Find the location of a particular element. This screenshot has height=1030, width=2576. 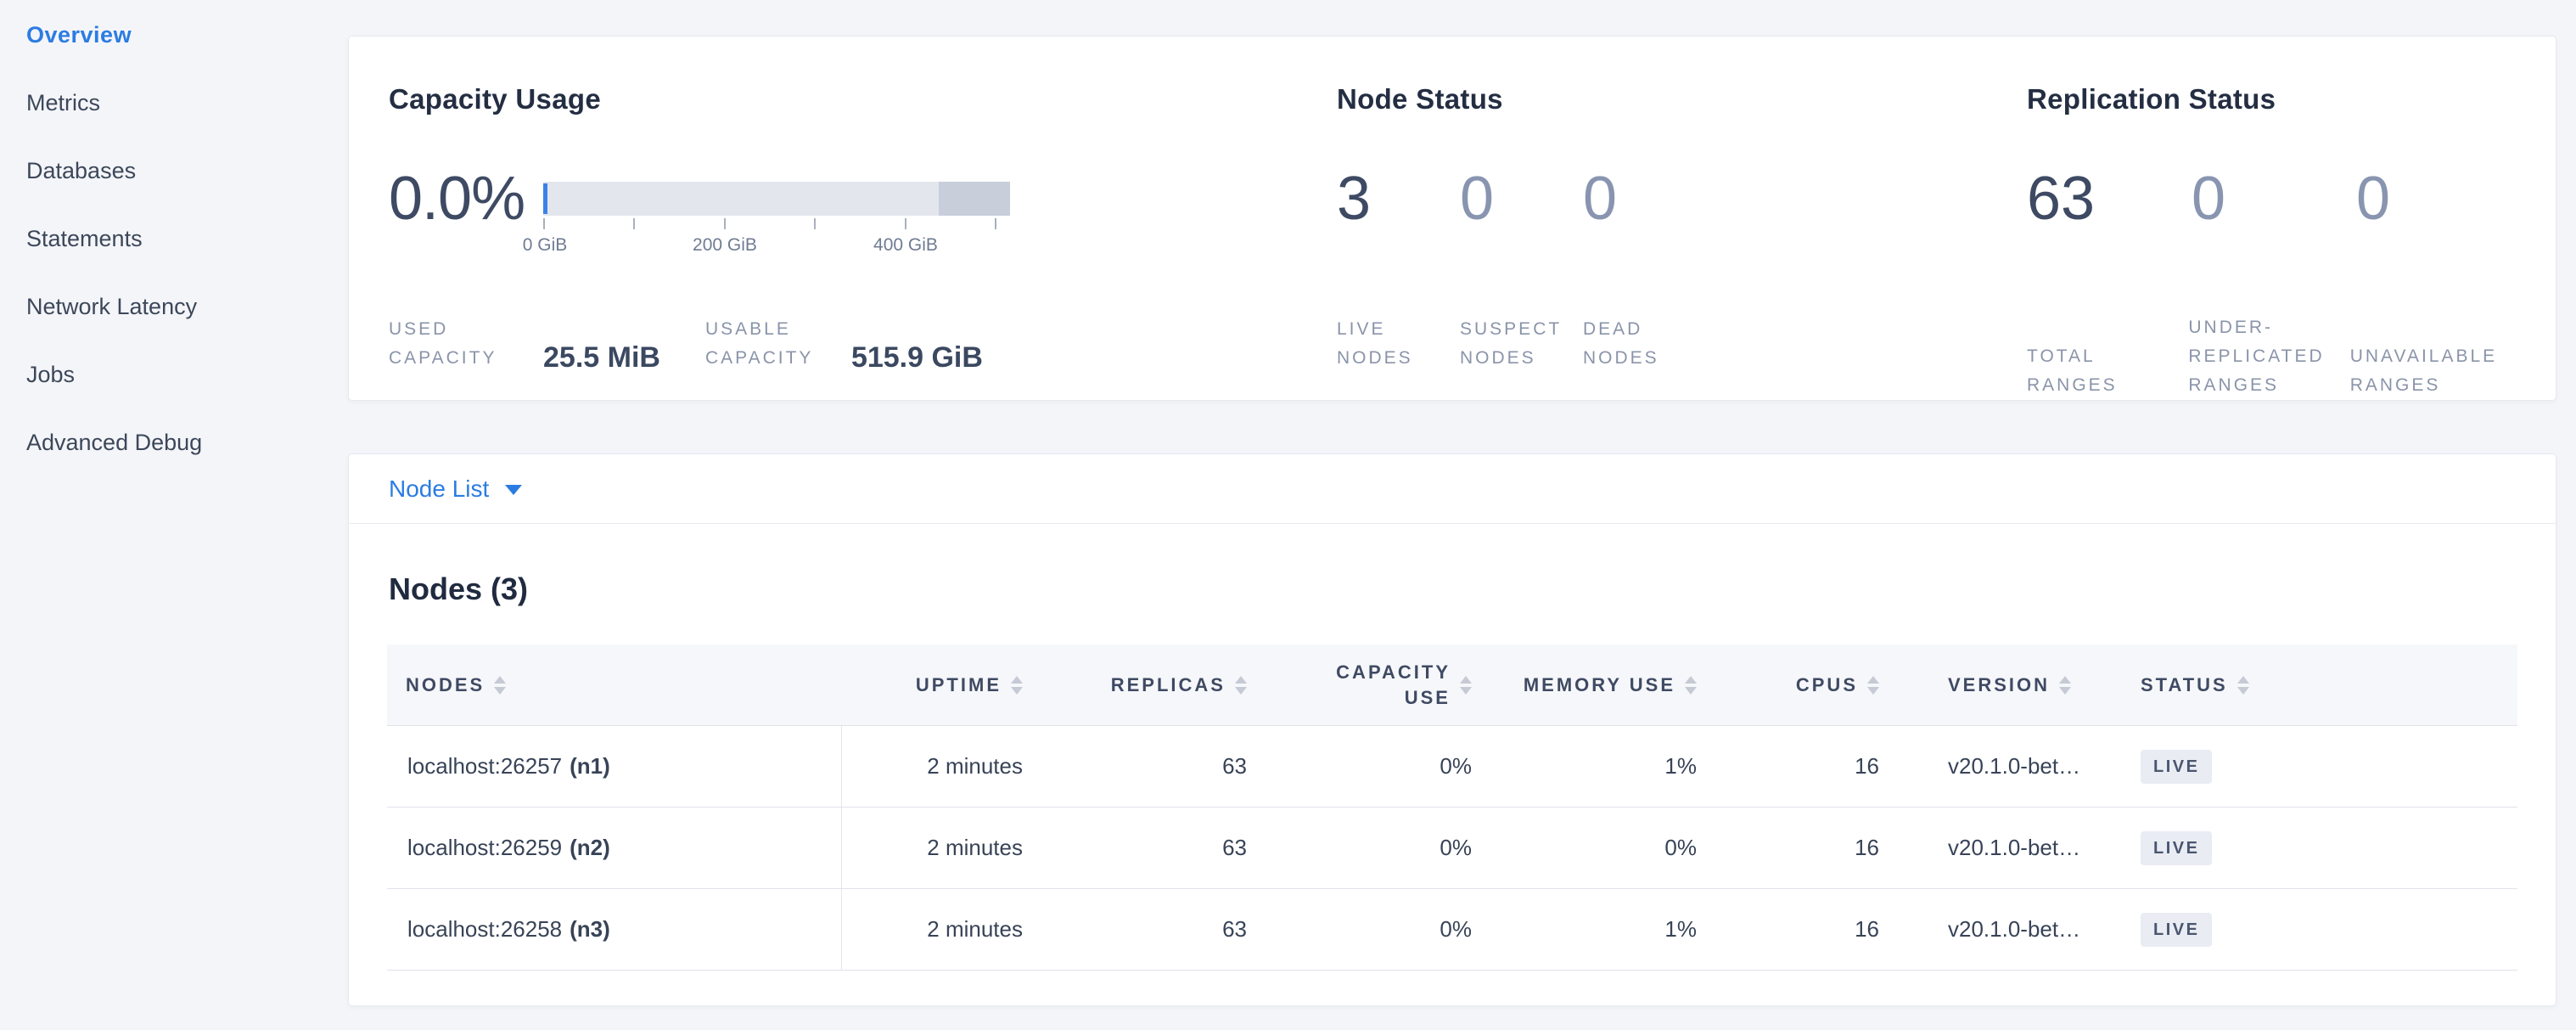

capacity-gauge-row: 0.0% 0 GiB 200 GiB 400 GiB is located at coordinates (863, 240).